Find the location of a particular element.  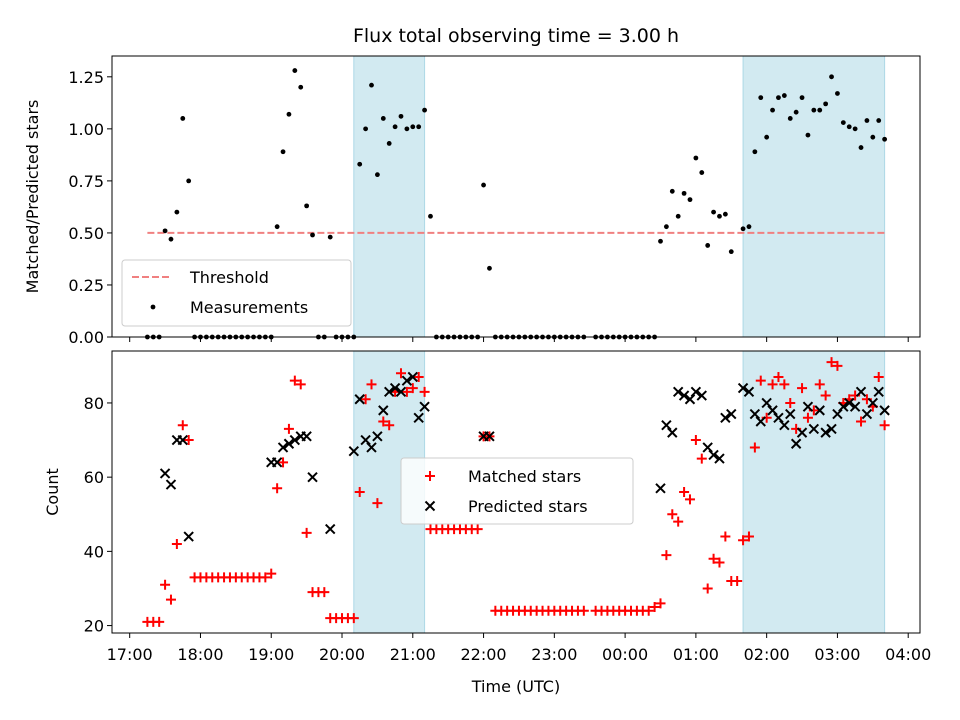

x-tick-label: 22:00 is located at coordinates (484, 654).